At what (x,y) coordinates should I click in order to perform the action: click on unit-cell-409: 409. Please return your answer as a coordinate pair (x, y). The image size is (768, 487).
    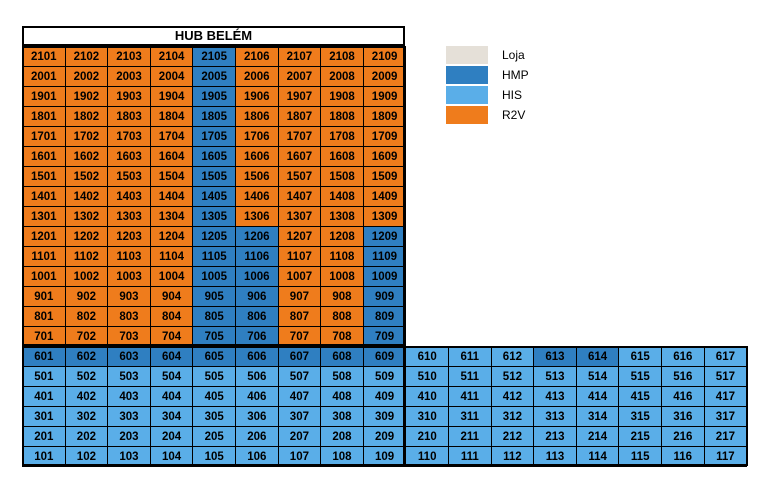
    Looking at the image, I should click on (384, 396).